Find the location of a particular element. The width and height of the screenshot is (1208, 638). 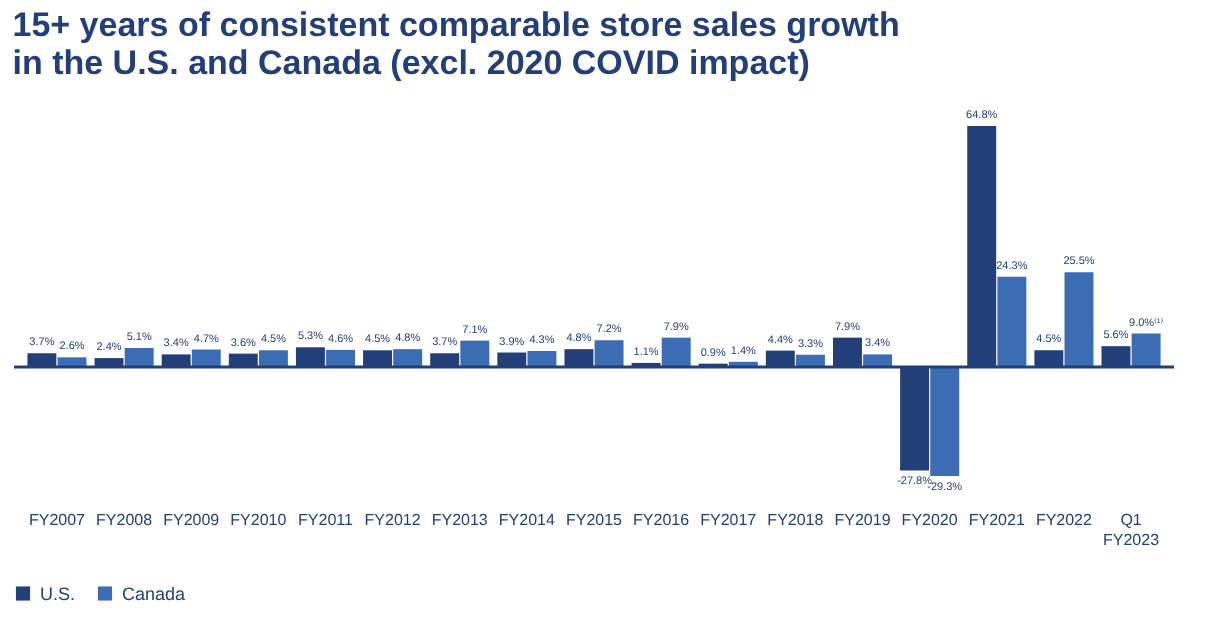

x-tick-label: Q1 FY2023 is located at coordinates (1132, 530).